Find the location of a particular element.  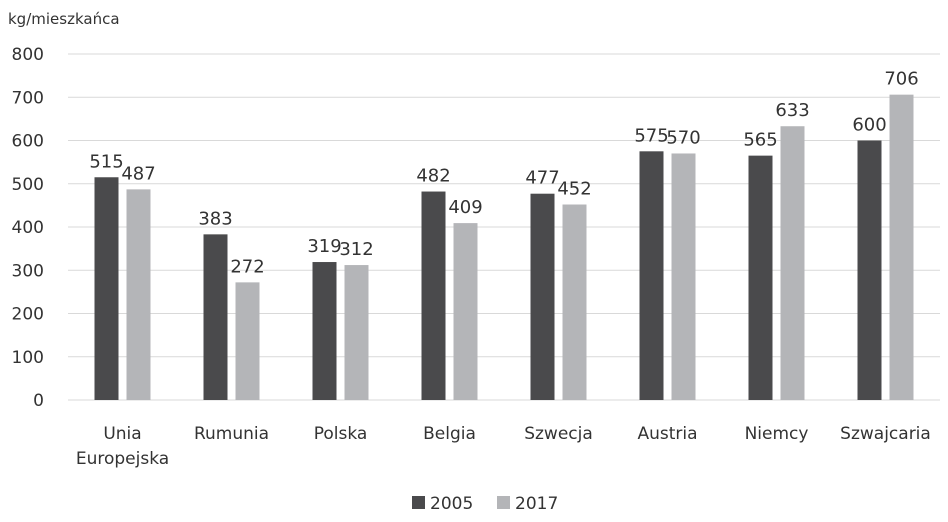

x-category-label: Austria is located at coordinates (667, 434).